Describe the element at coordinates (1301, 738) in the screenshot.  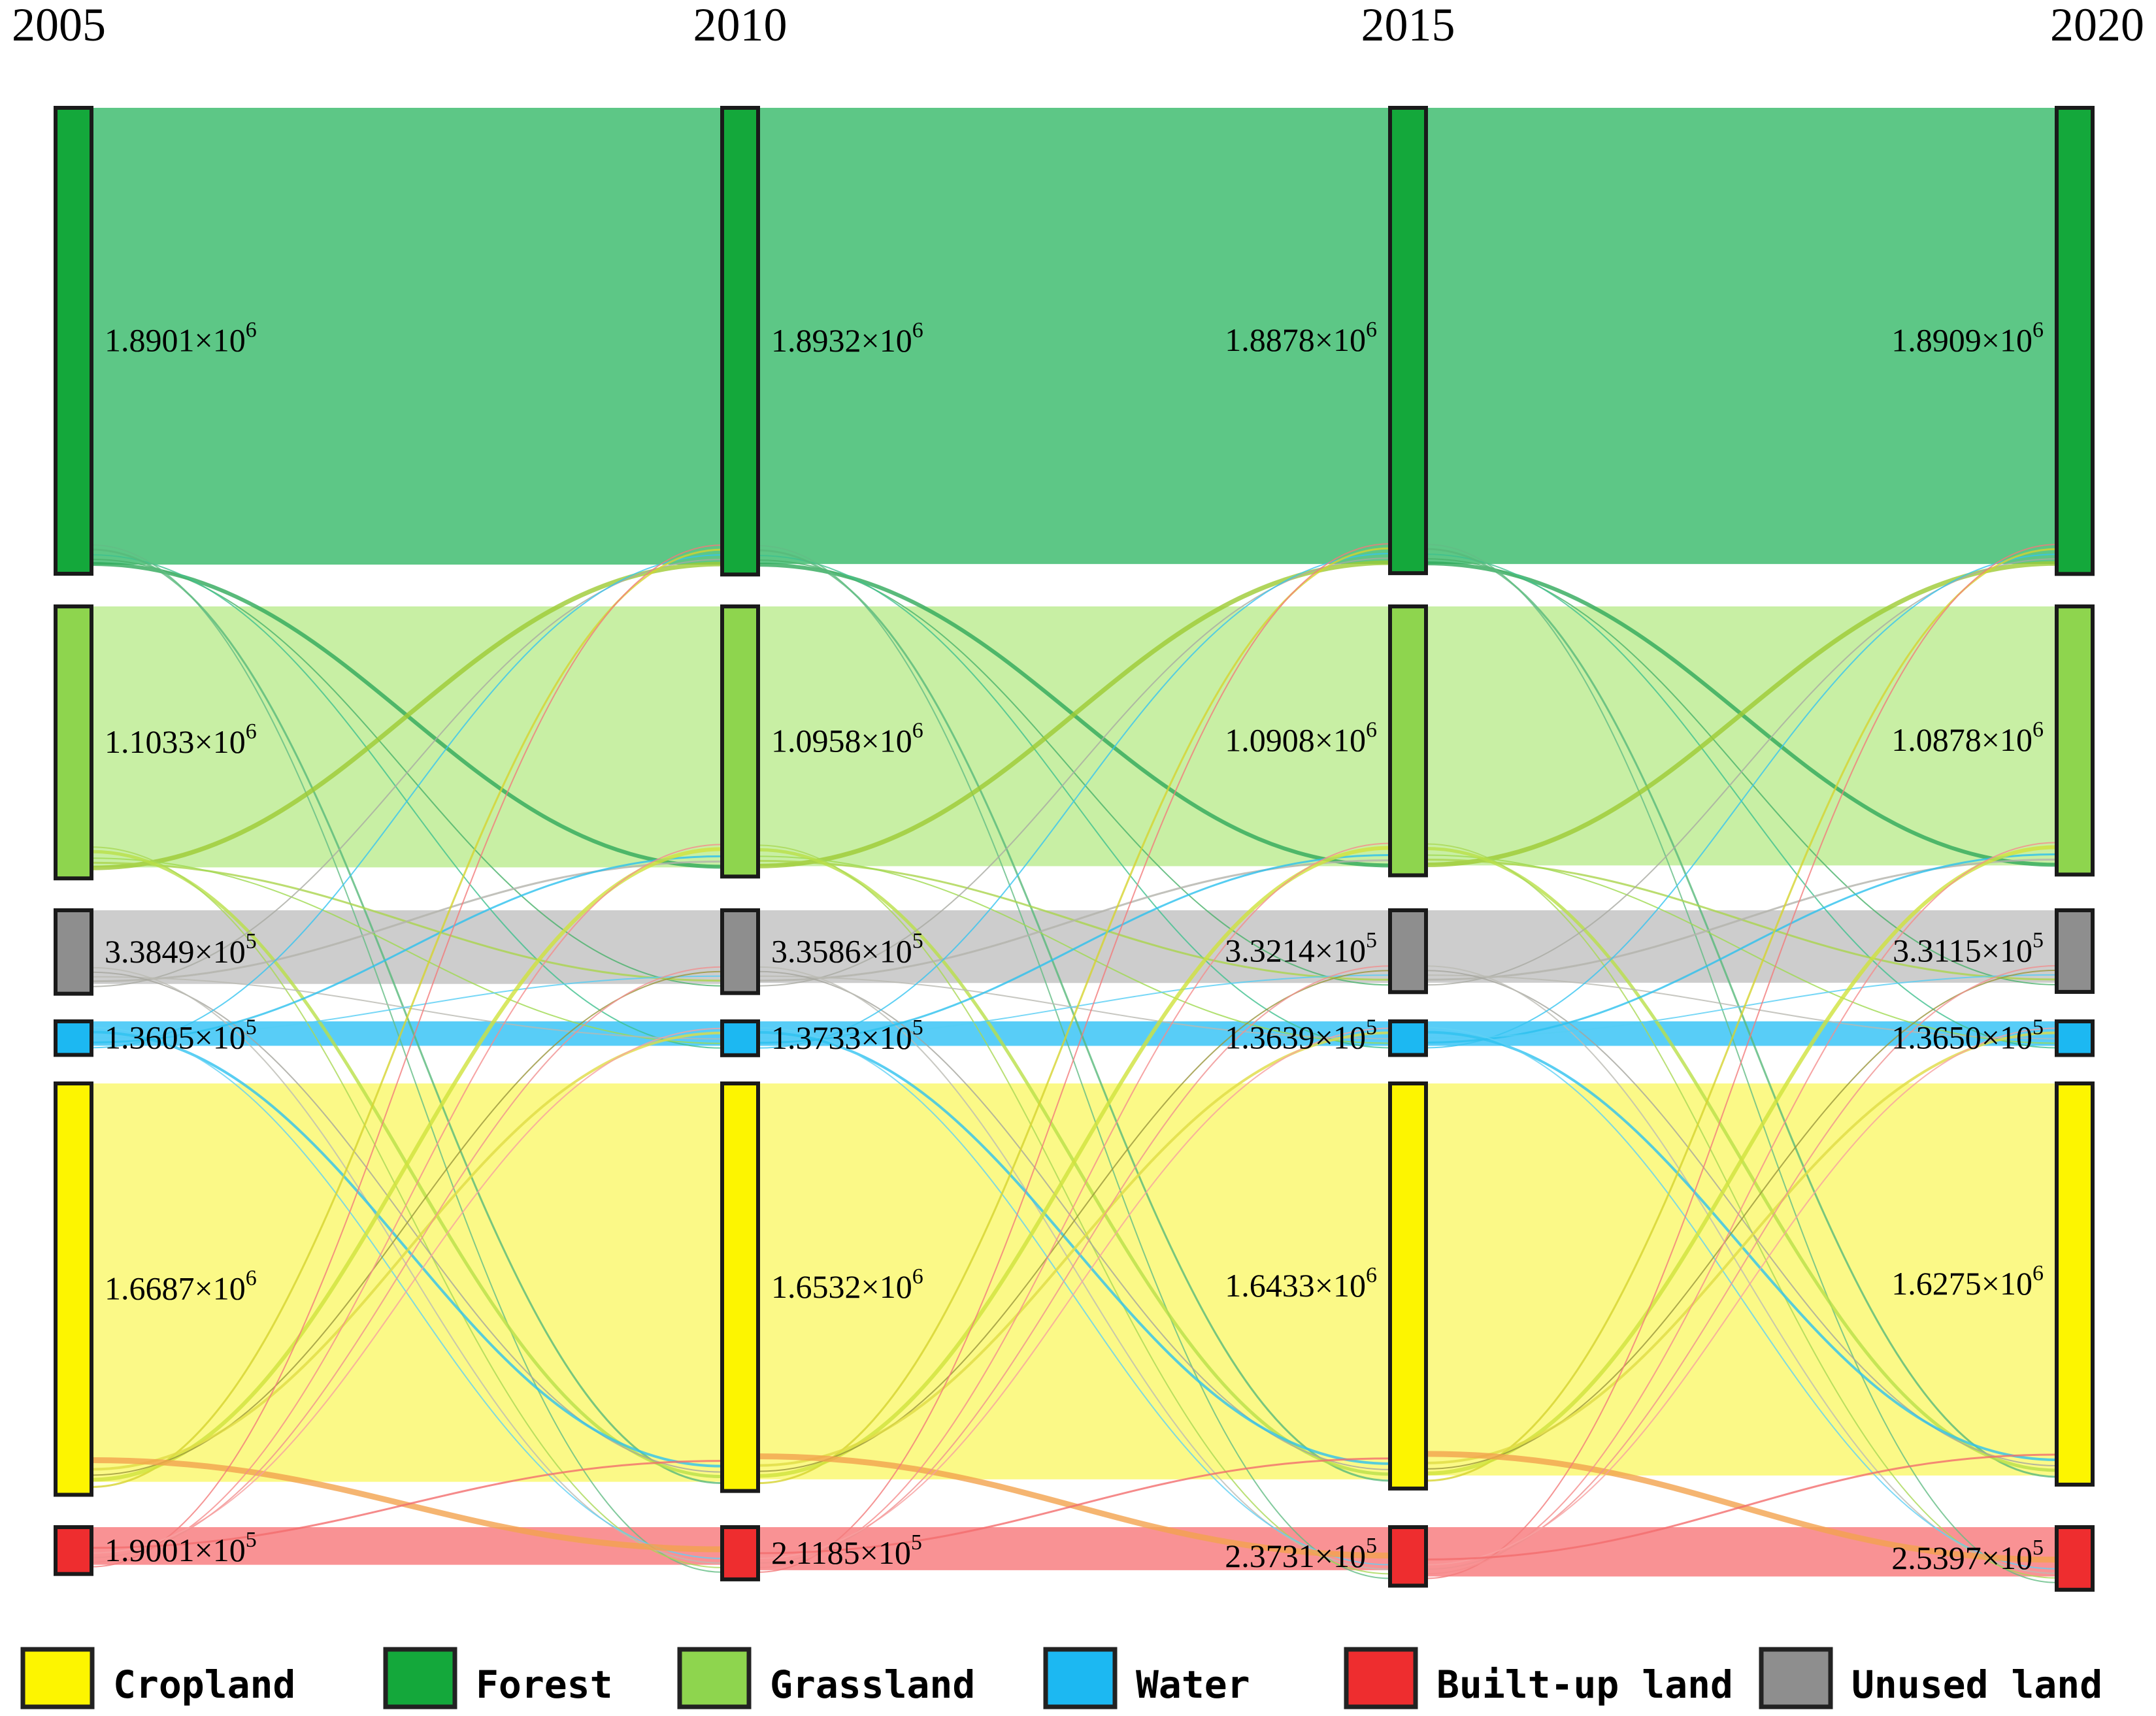
I see `value-label-grassland-2015: 1.0908×10⁶` at that location.